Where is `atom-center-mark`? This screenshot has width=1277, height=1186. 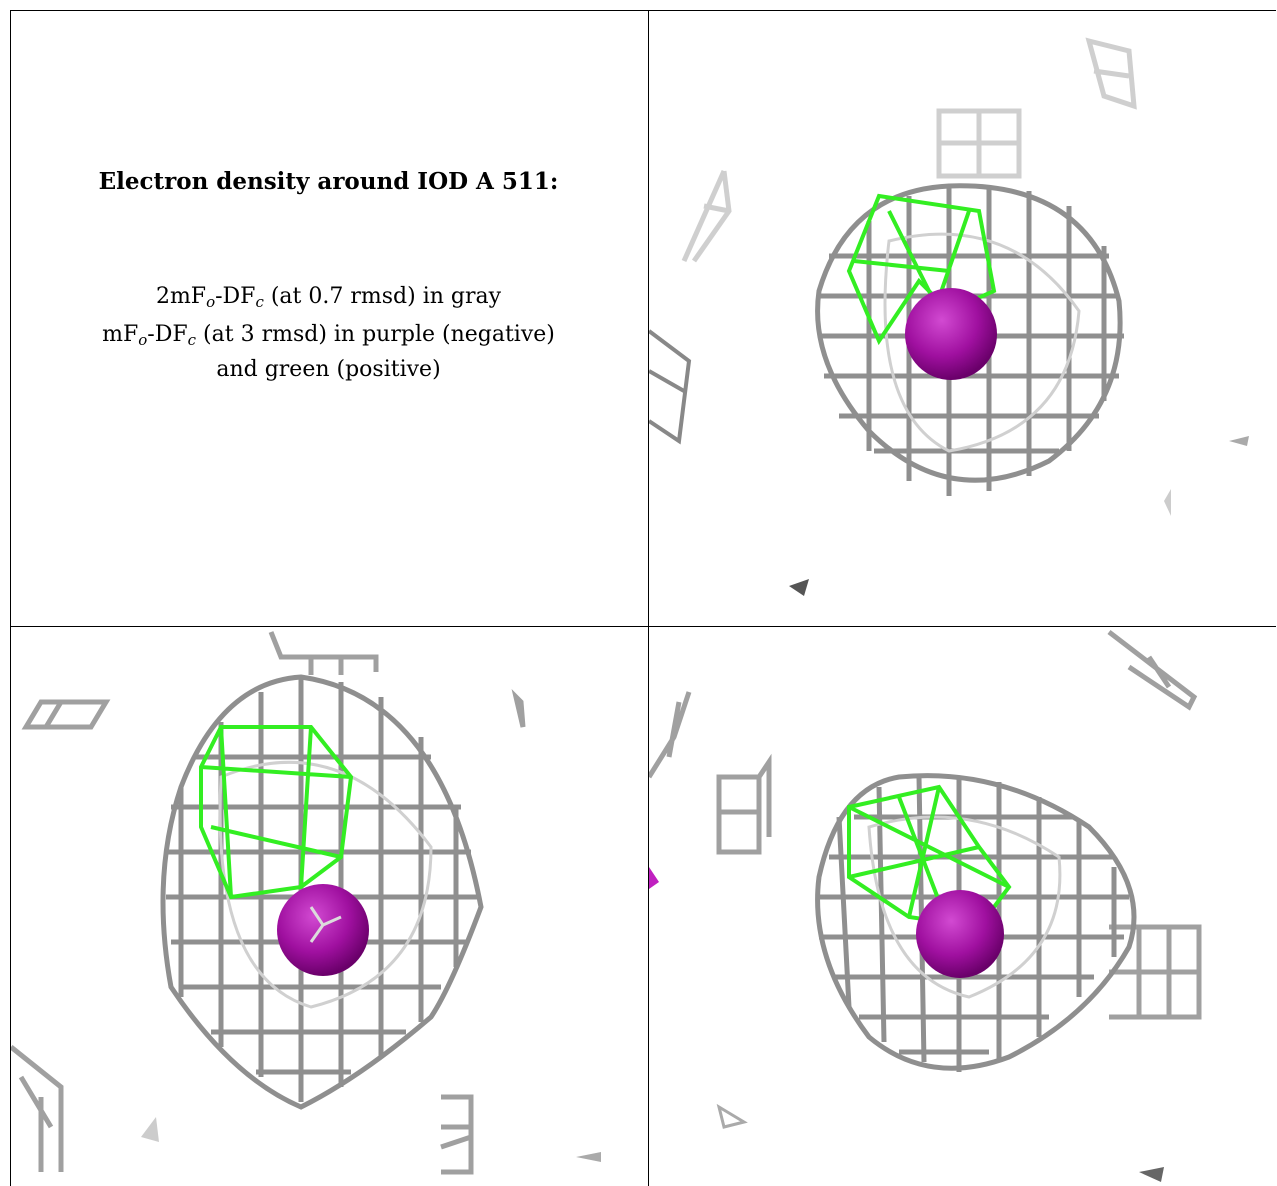
atom-center-mark is located at coordinates (325, 924).